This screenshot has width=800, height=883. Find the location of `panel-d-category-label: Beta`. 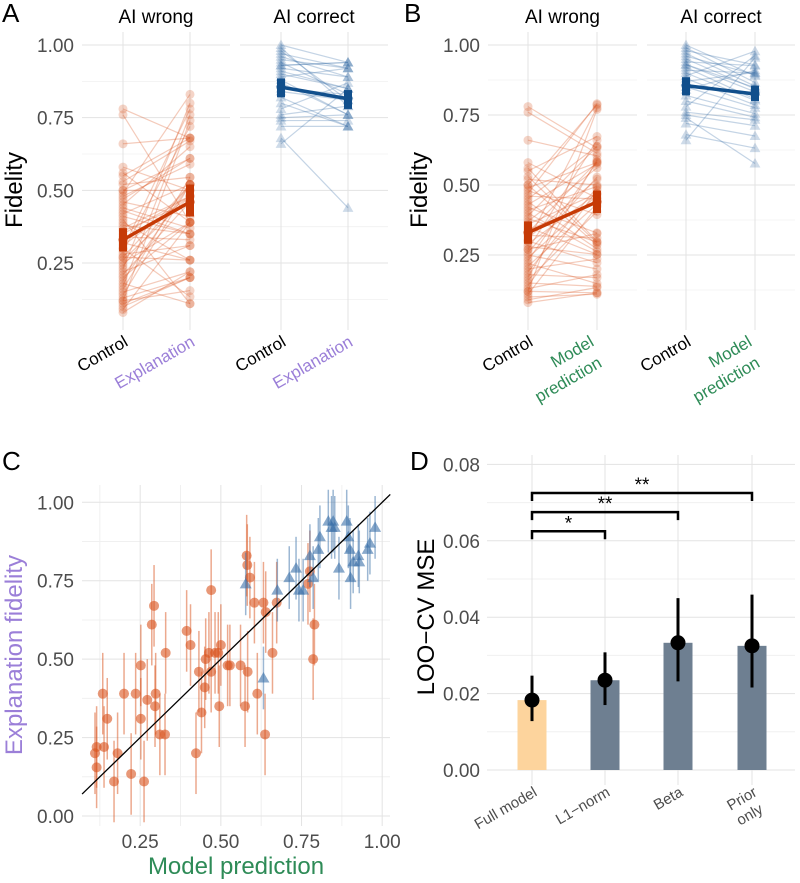

panel-d-category-label: Beta is located at coordinates (669, 798).